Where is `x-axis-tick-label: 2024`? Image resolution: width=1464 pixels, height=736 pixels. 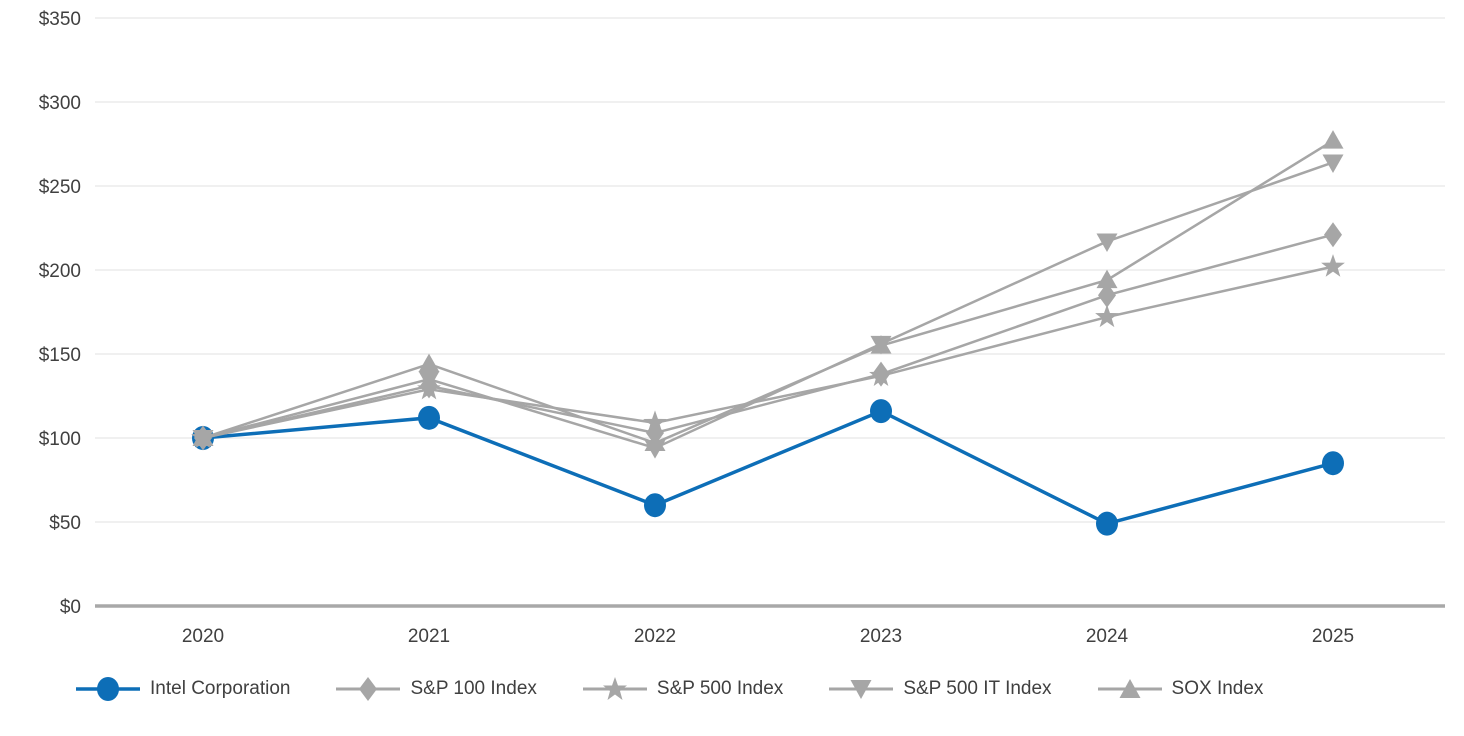
x-axis-tick-label: 2024 is located at coordinates (1107, 636).